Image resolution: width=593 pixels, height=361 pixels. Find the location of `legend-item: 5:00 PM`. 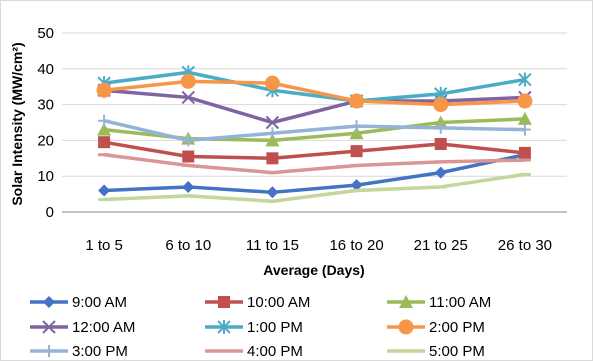

legend-item: 5:00 PM is located at coordinates (436, 351).